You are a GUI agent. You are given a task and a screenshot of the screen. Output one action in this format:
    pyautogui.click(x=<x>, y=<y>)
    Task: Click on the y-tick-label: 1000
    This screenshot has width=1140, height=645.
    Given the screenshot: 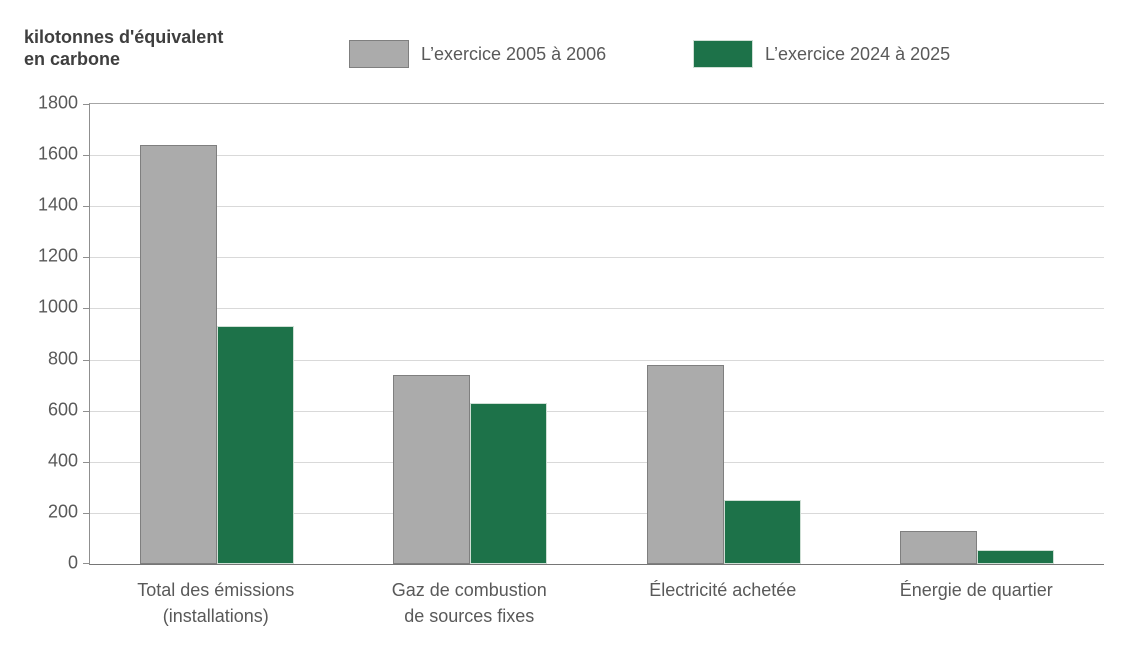 What is the action you would take?
    pyautogui.click(x=57, y=306)
    